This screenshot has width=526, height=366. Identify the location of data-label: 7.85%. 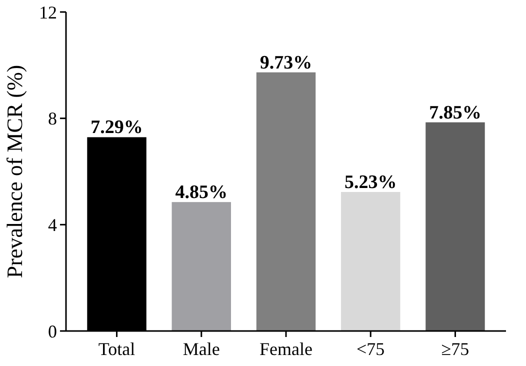
(455, 113).